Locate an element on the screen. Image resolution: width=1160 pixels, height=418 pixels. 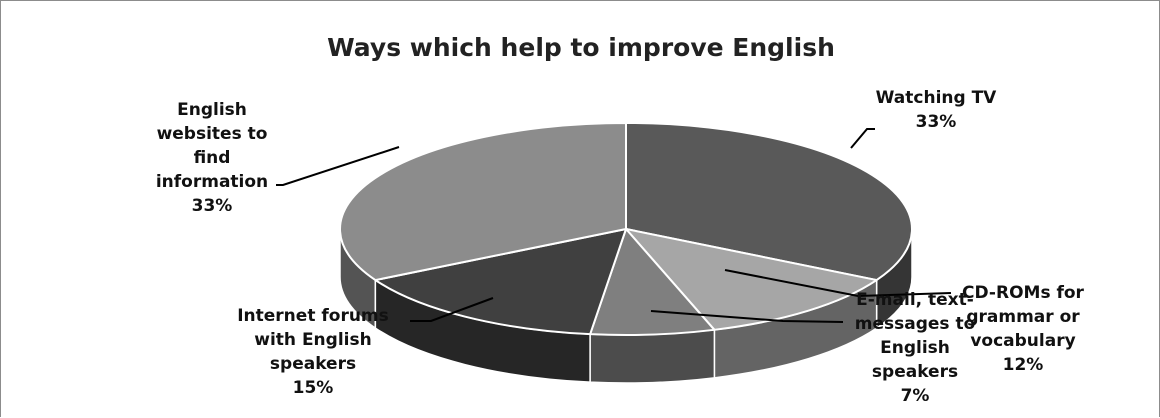
slice-label-line: vocabulary is located at coordinates (1022, 341).